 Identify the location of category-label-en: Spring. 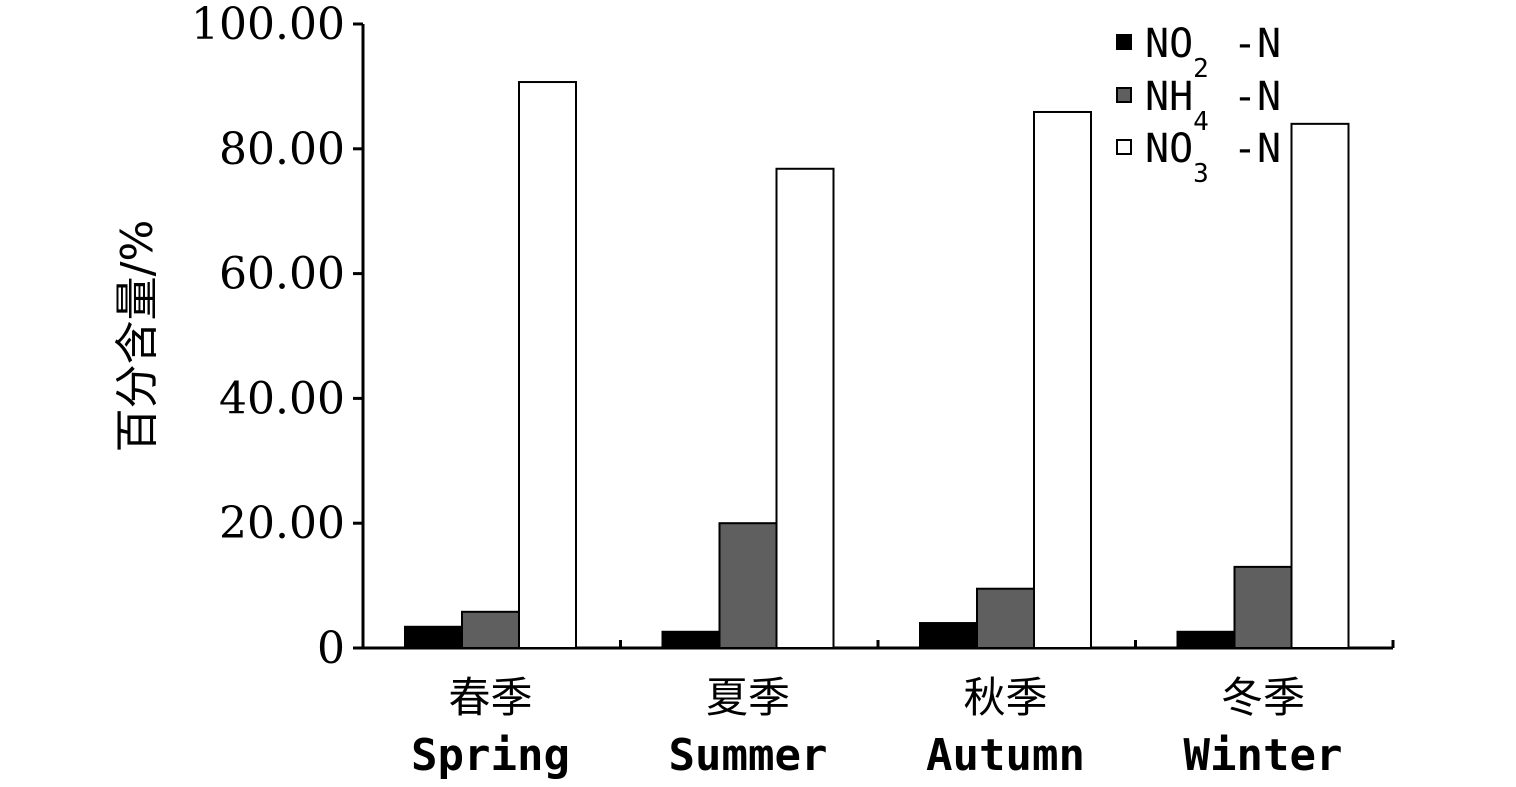
(490, 755).